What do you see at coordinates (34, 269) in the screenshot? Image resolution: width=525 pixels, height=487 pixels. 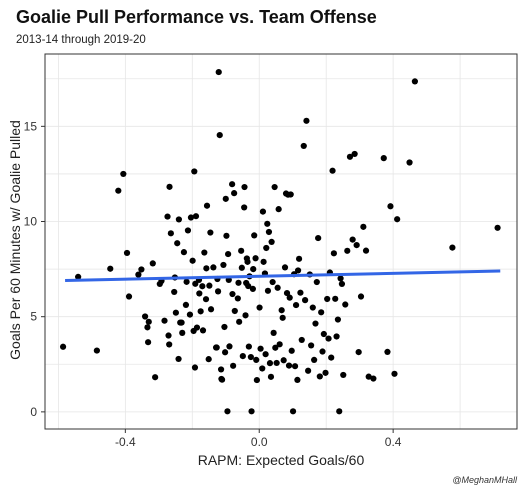 I see `y-axis: 0 5 10 15` at bounding box center [34, 269].